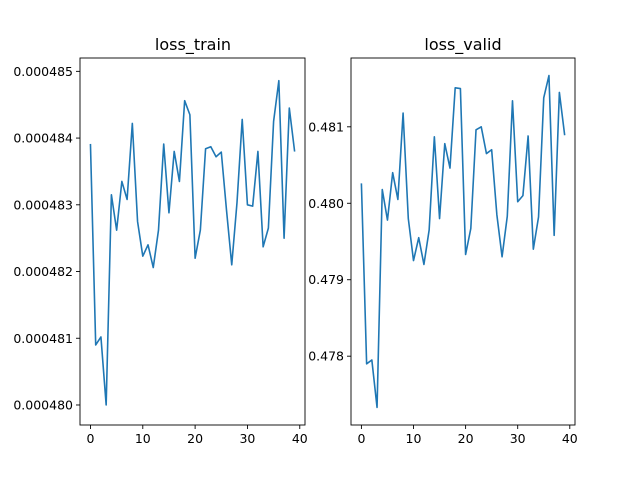  I want to click on y-tick-label: 0.478, so click(326, 356).